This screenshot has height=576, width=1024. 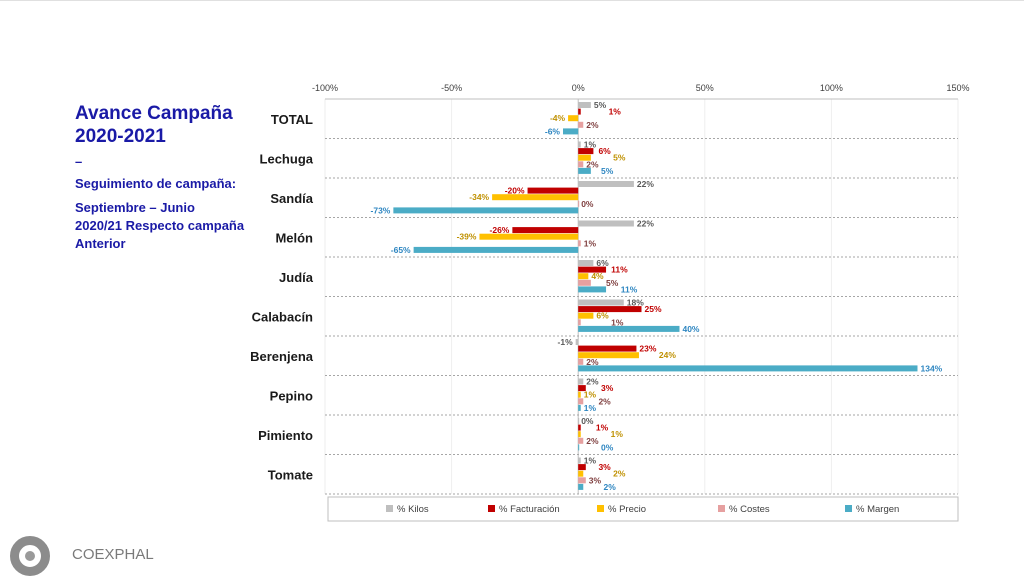 I want to click on category-label: Calabacín, so click(x=282, y=316).